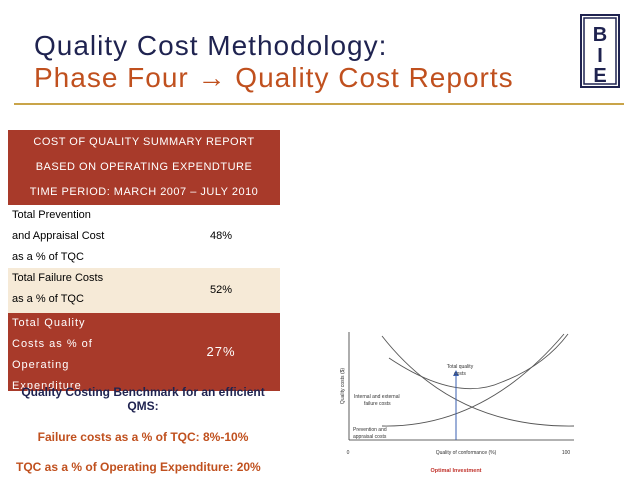 The image size is (638, 478). Describe the element at coordinates (600, 56) in the screenshot. I see `logo-letter-i: I` at that location.